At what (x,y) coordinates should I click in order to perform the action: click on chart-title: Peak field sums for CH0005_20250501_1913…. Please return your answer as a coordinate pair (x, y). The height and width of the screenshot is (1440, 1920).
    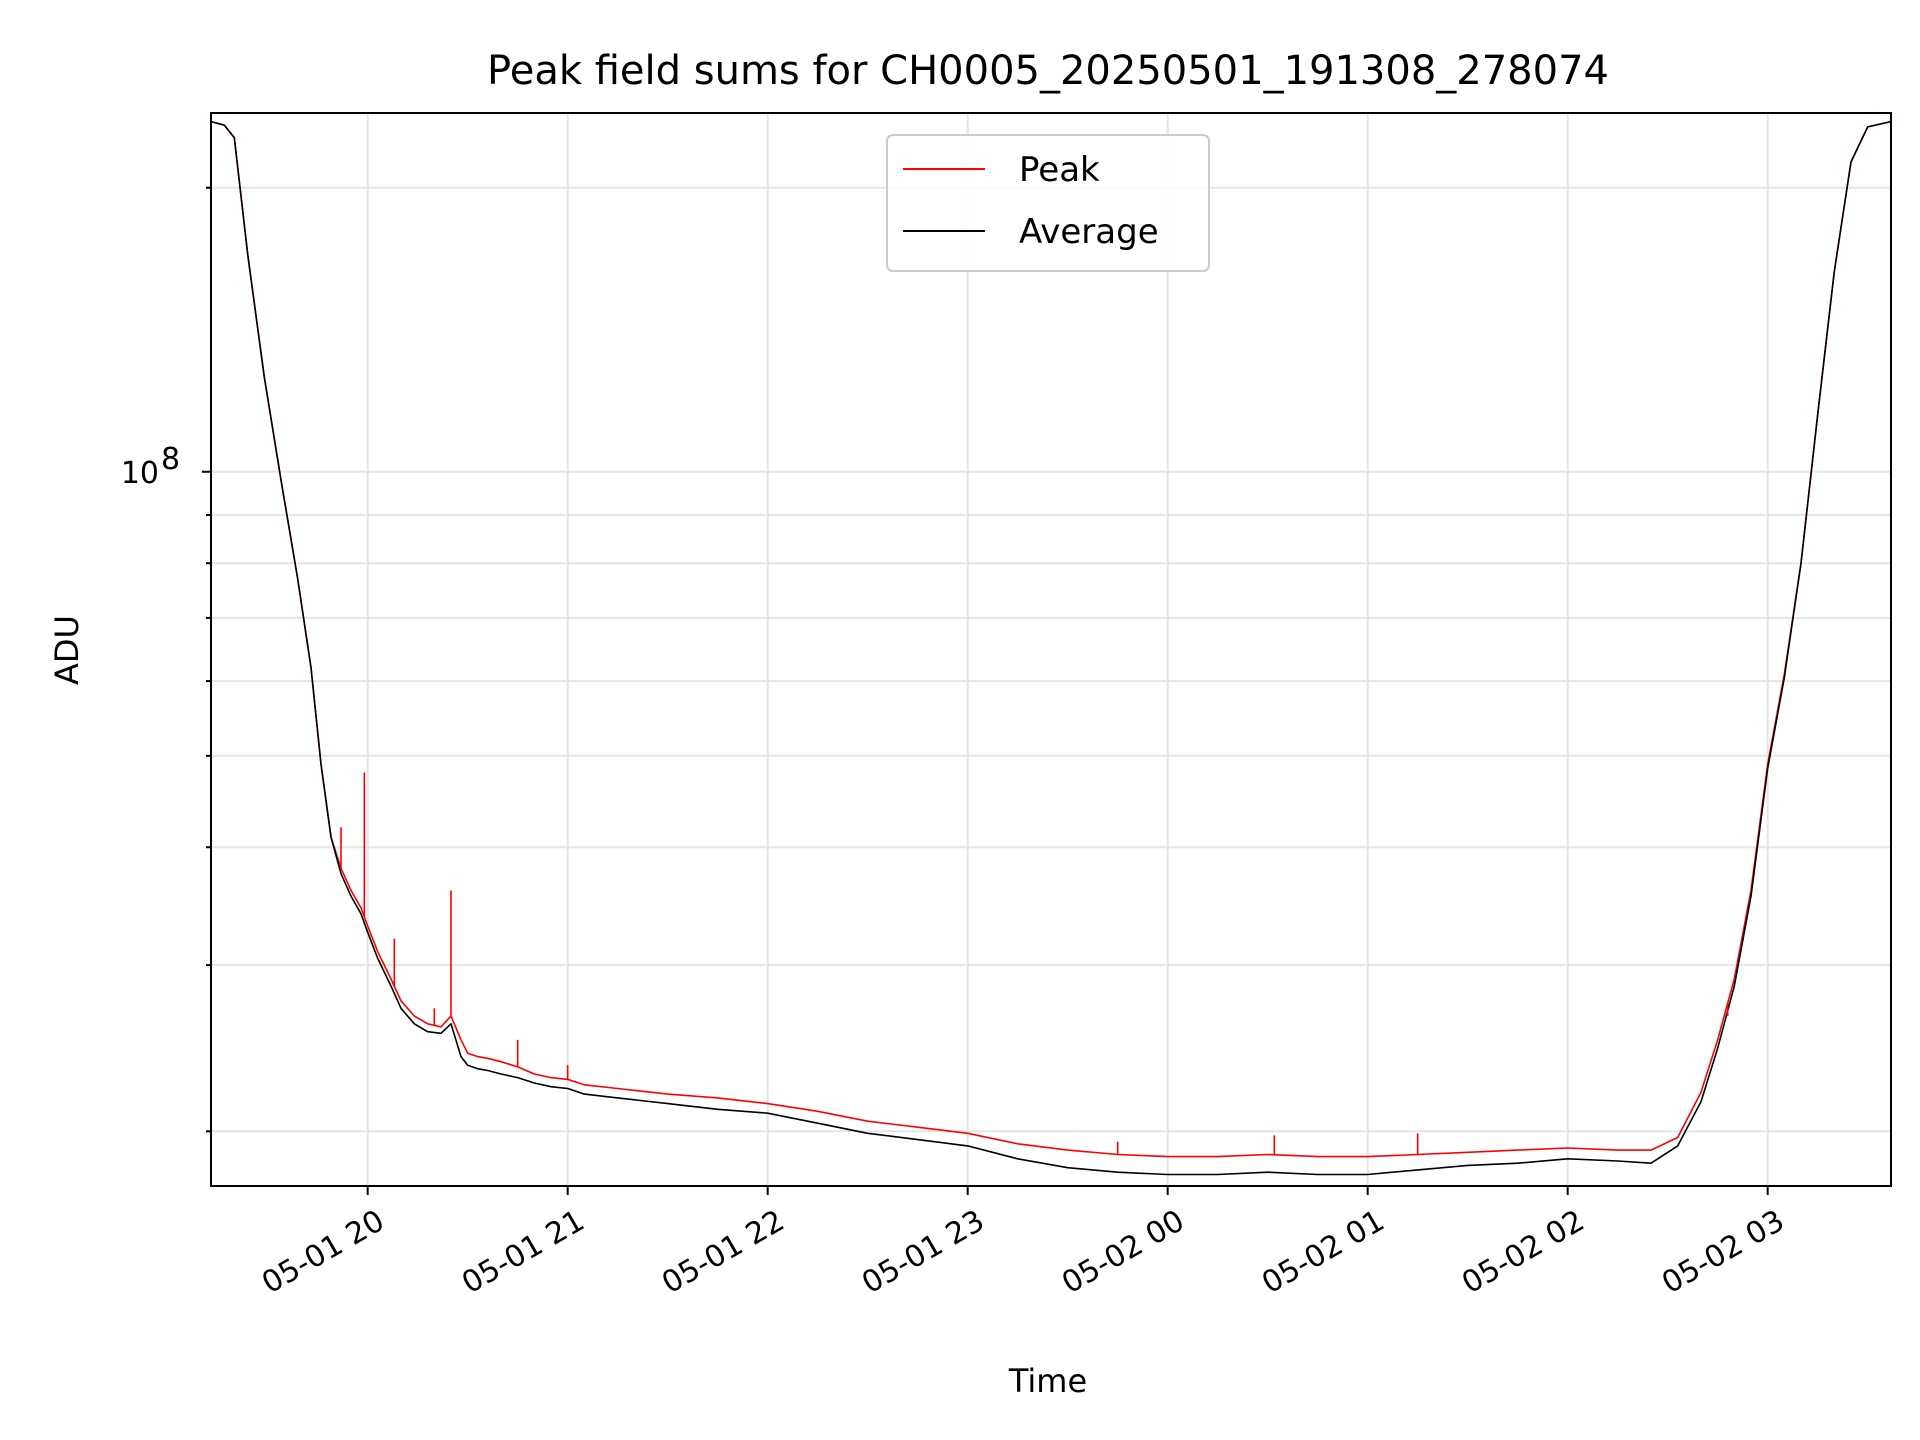
    Looking at the image, I should click on (1048, 71).